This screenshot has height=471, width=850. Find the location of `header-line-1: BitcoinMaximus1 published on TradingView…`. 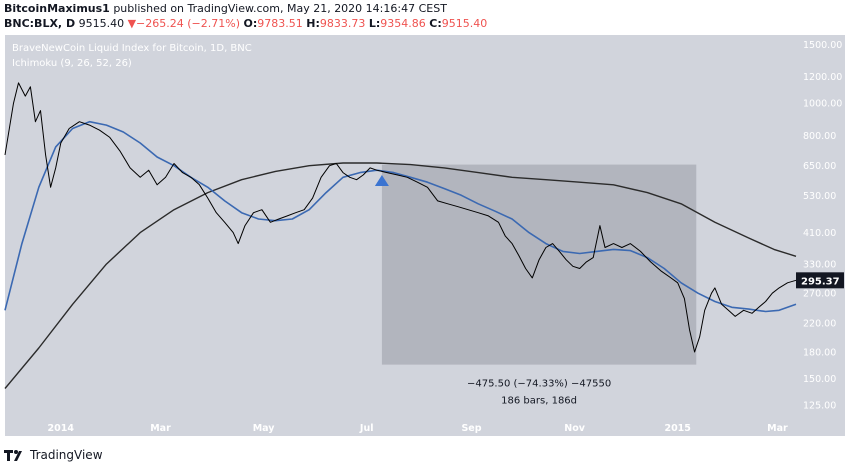

header-line-1: BitcoinMaximus1 published on TradingView… is located at coordinates (225, 8).